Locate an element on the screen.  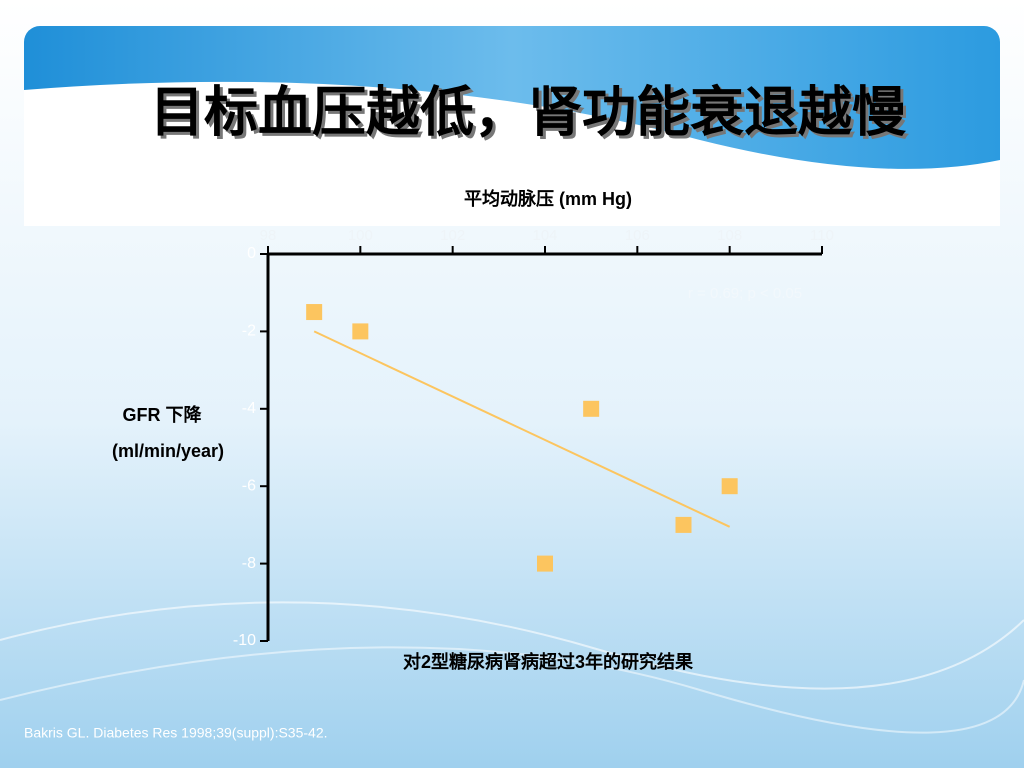
x-tick-label: 100 is located at coordinates (360, 235).